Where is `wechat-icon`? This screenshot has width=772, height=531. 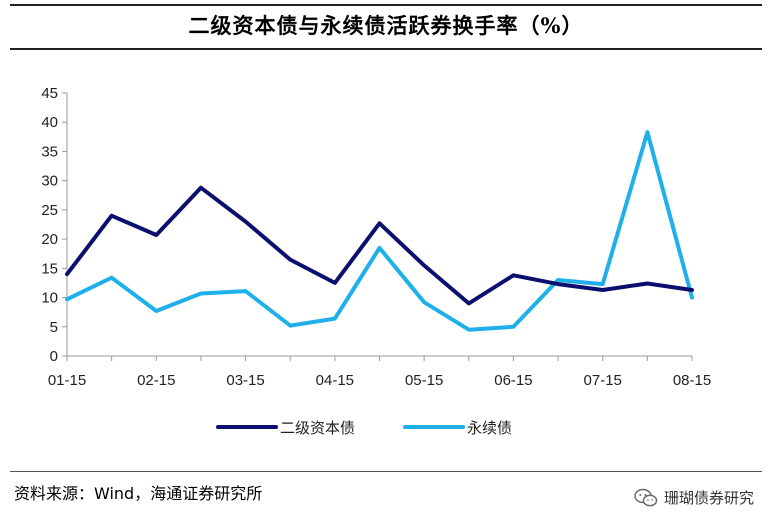 wechat-icon is located at coordinates (646, 497).